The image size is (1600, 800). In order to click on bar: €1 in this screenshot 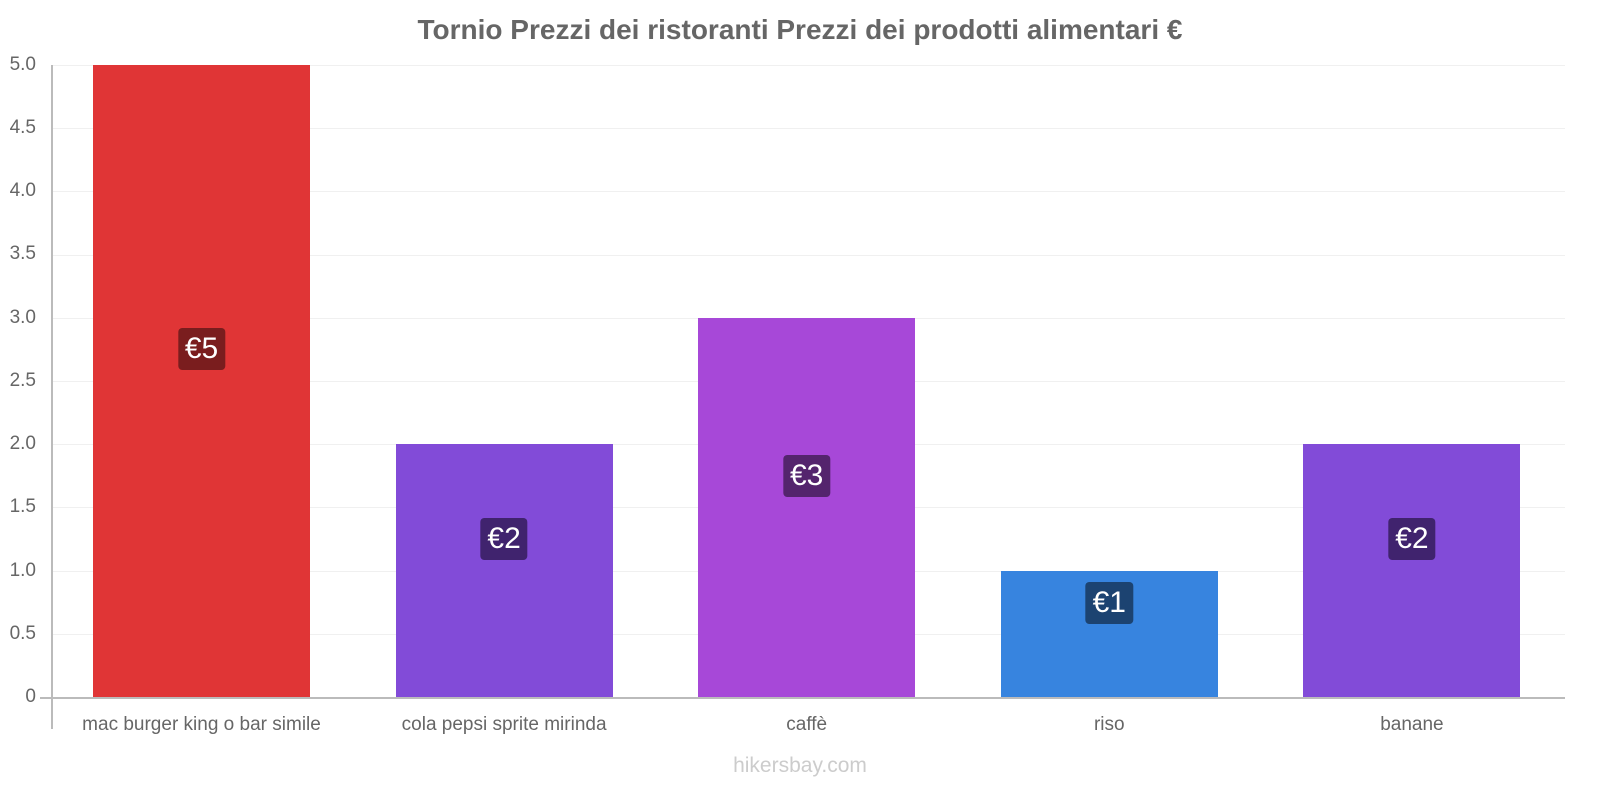, I will do `click(1109, 633)`.